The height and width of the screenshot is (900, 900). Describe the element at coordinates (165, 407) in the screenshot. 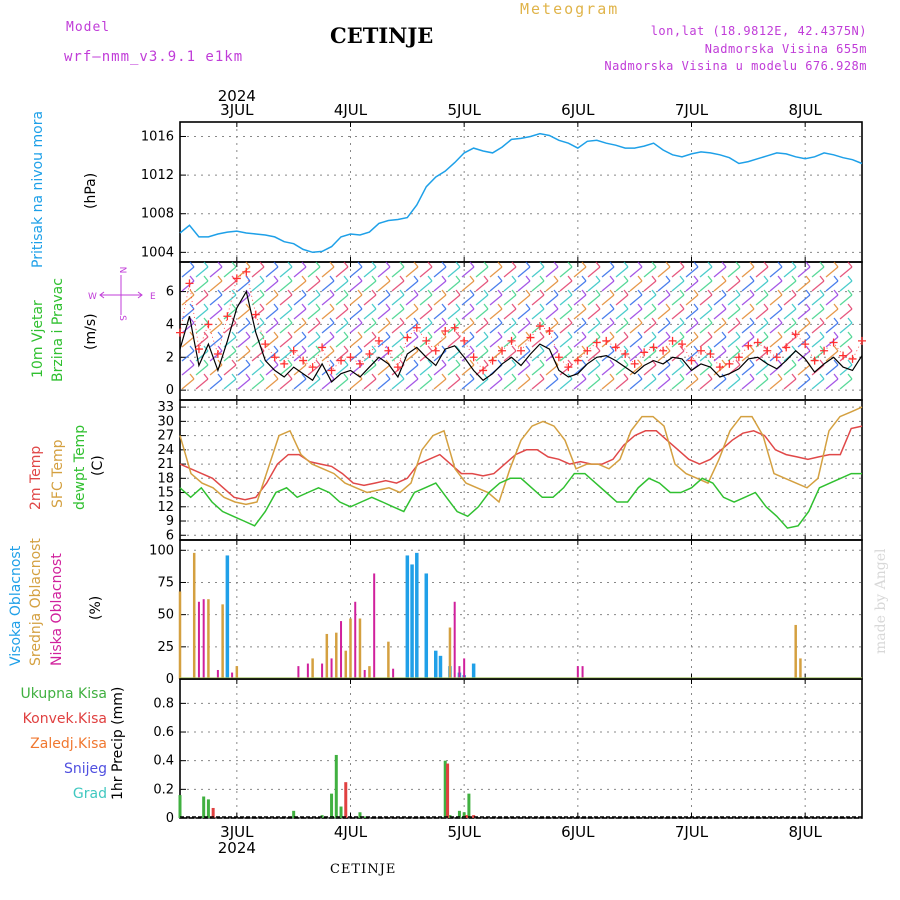

I see `y-tick-label: 33` at that location.